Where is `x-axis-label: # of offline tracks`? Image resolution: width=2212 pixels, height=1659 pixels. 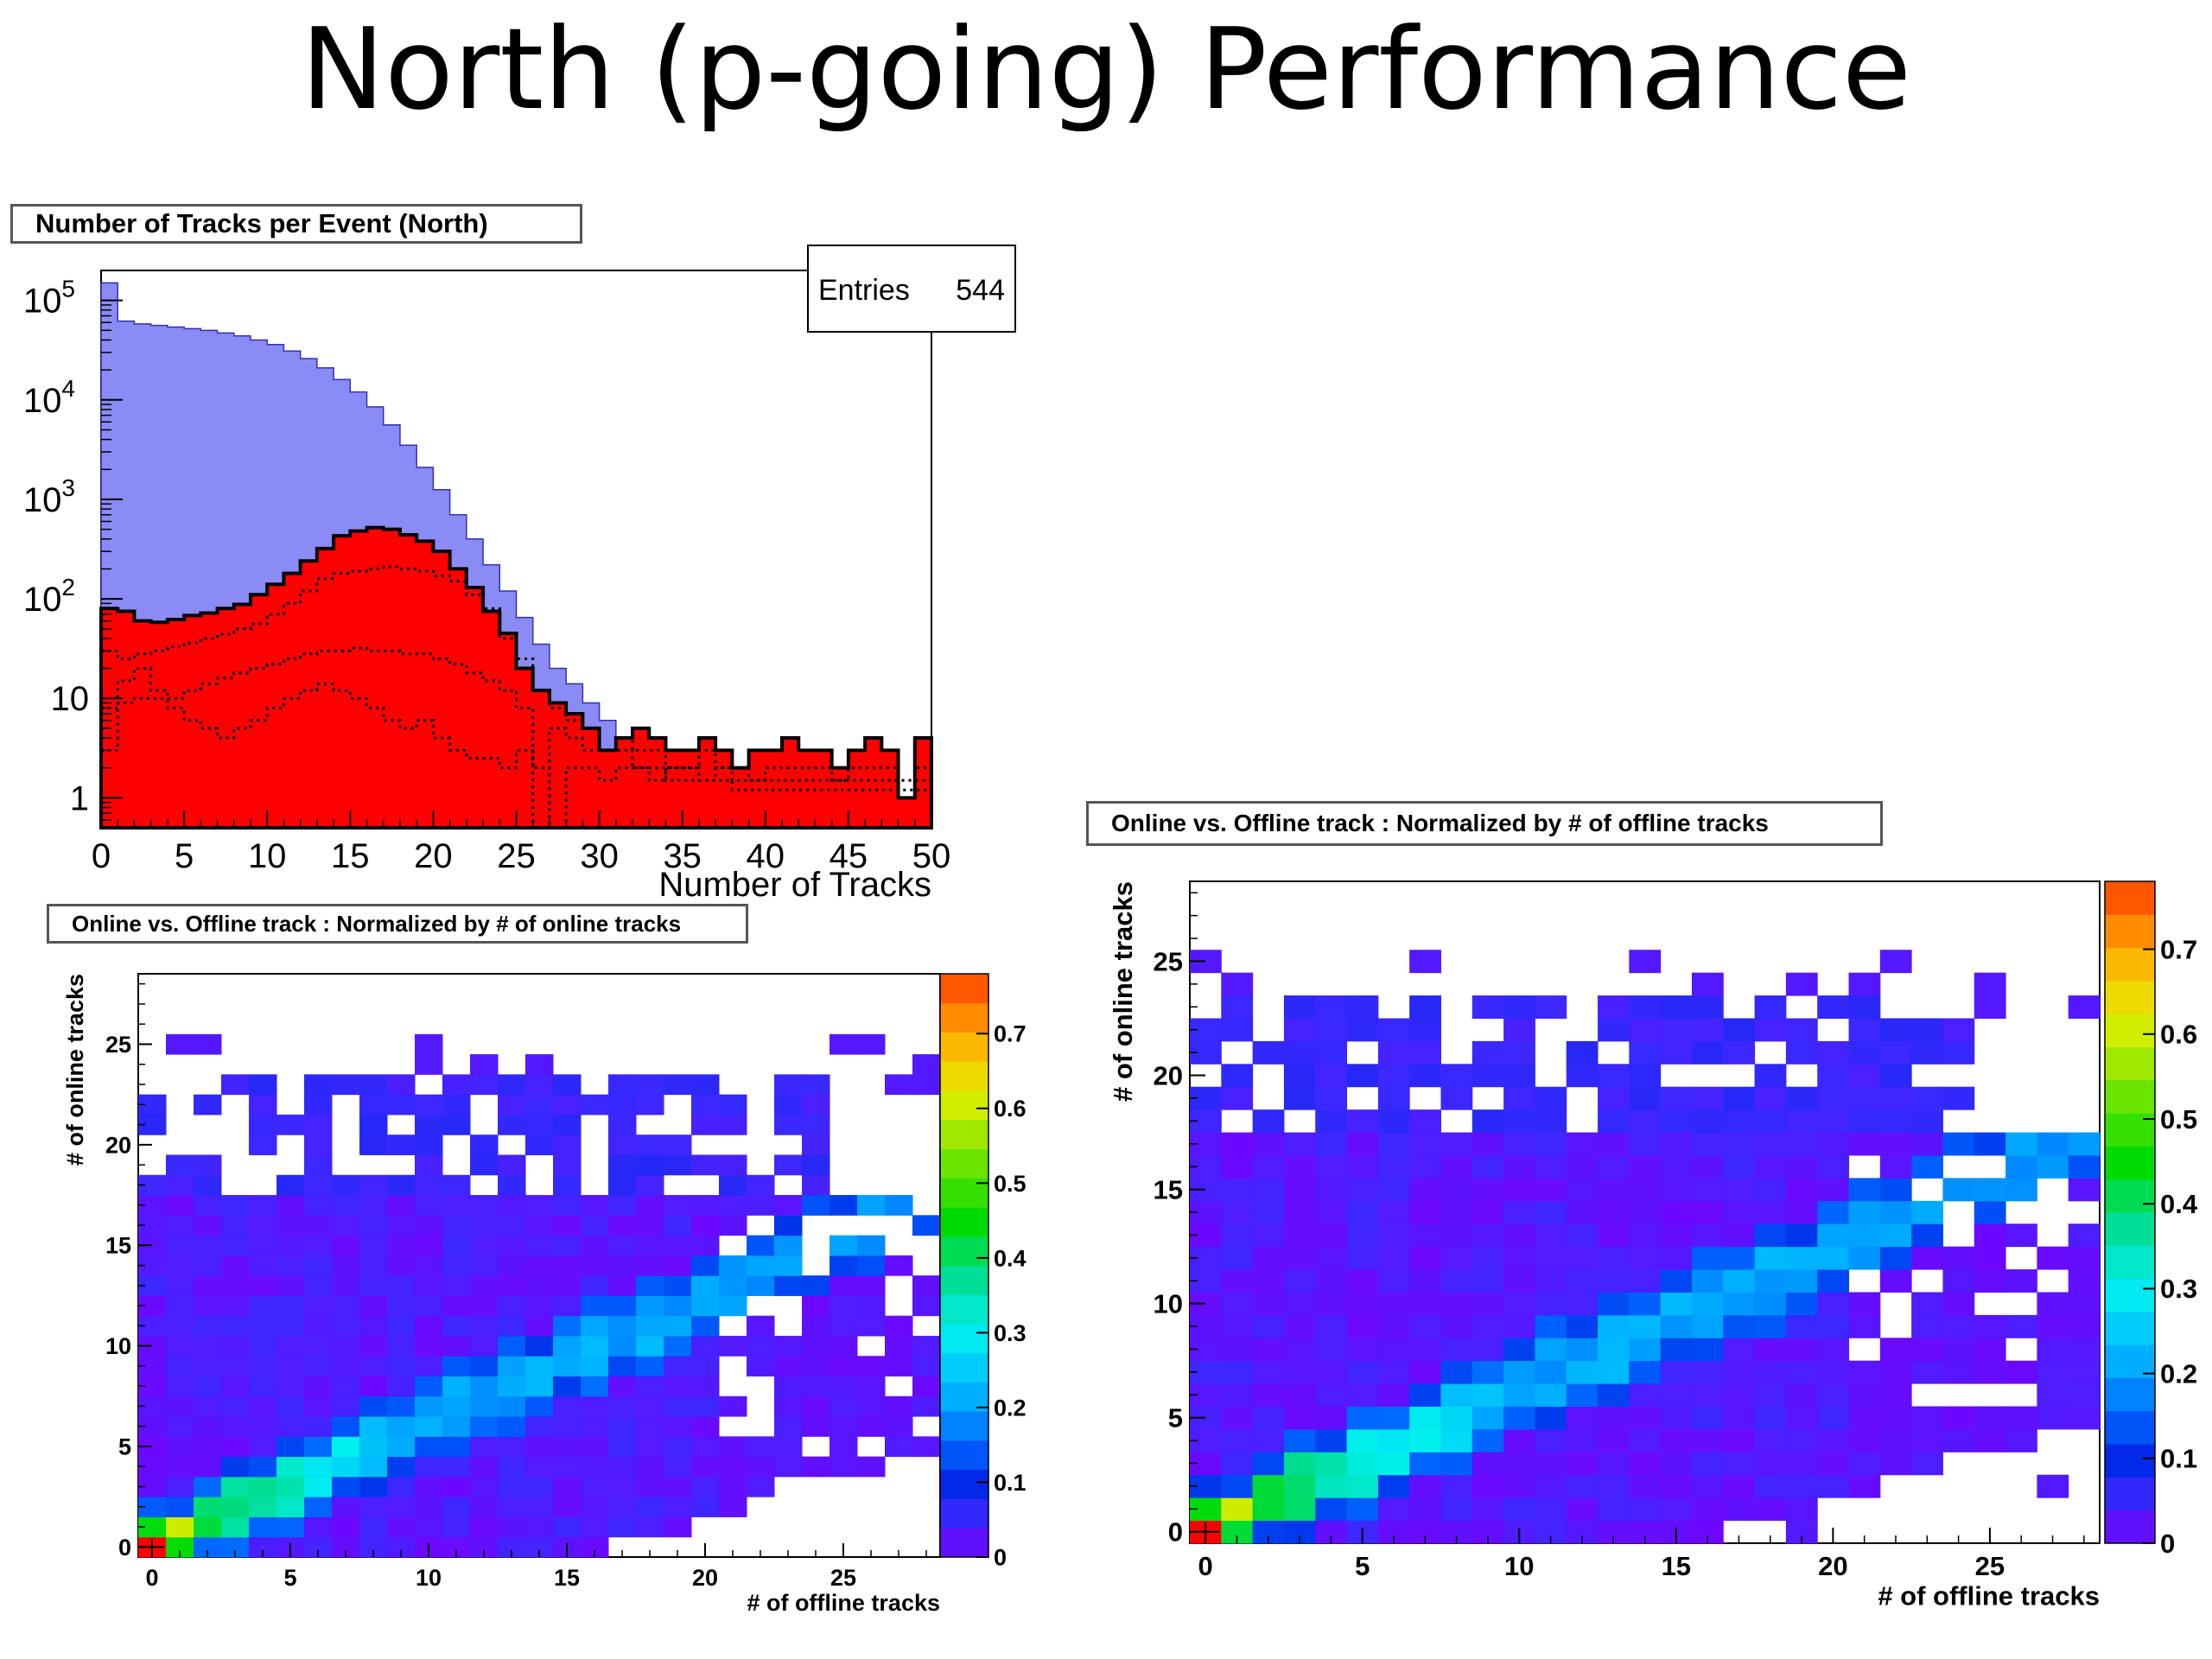
x-axis-label: # of offline tracks is located at coordinates (1989, 1595).